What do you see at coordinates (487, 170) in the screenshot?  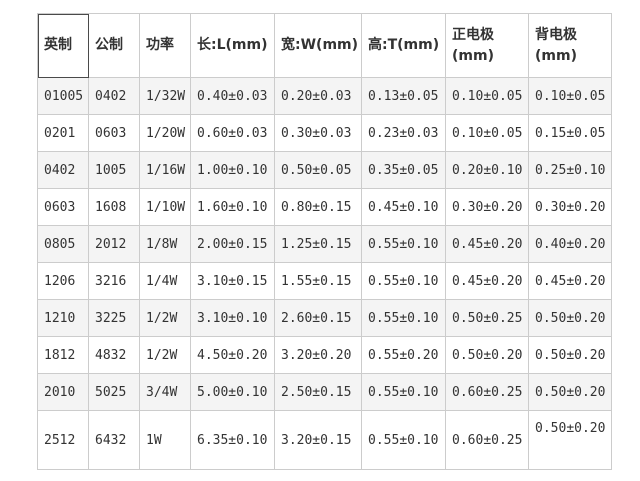 I see `table-cell: 0.20±0.10` at bounding box center [487, 170].